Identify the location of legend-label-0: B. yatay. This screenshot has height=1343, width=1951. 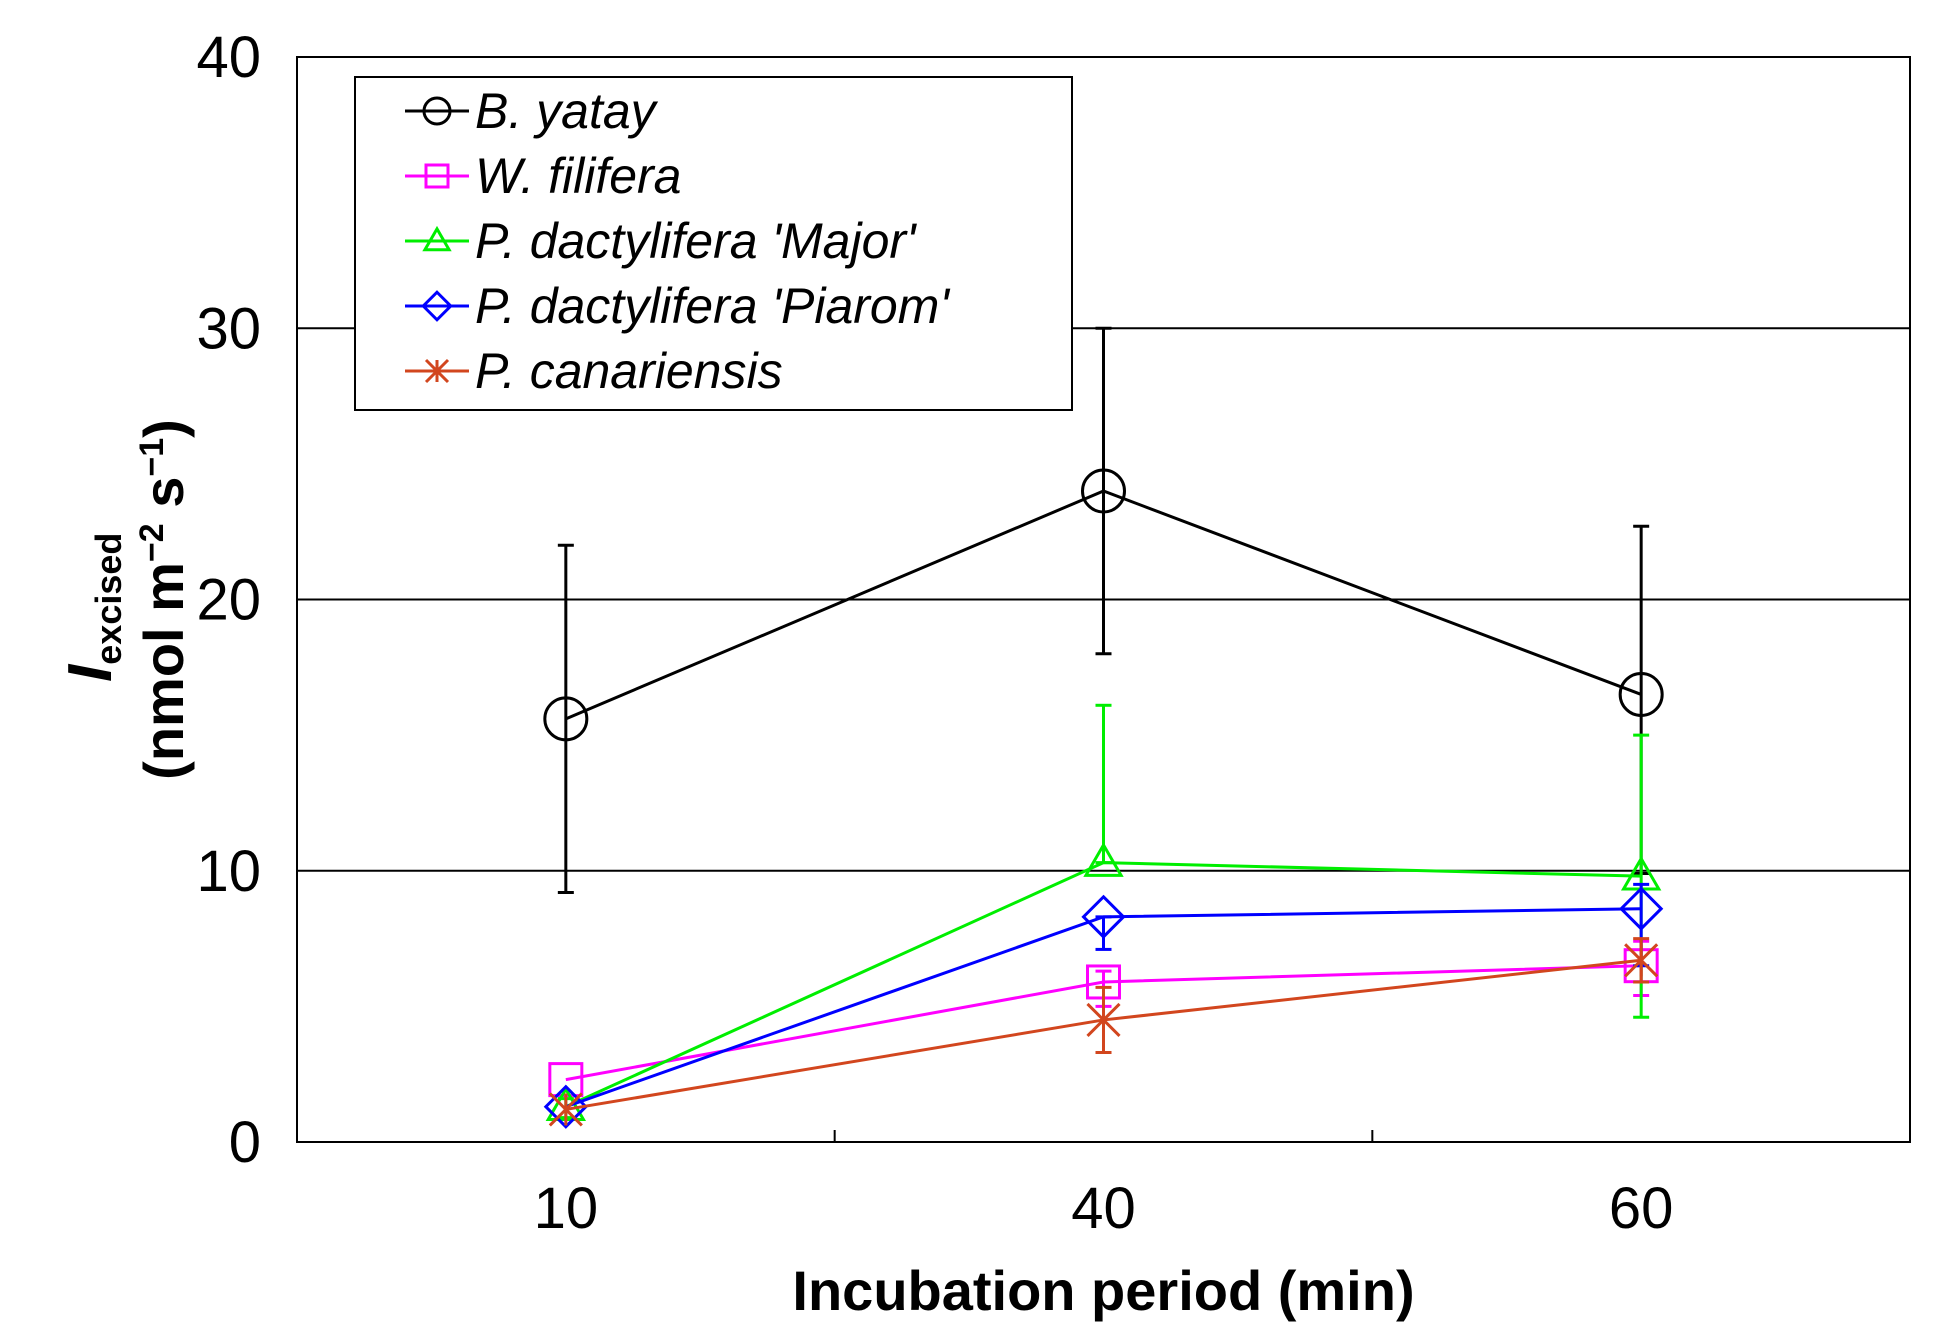
(567, 111).